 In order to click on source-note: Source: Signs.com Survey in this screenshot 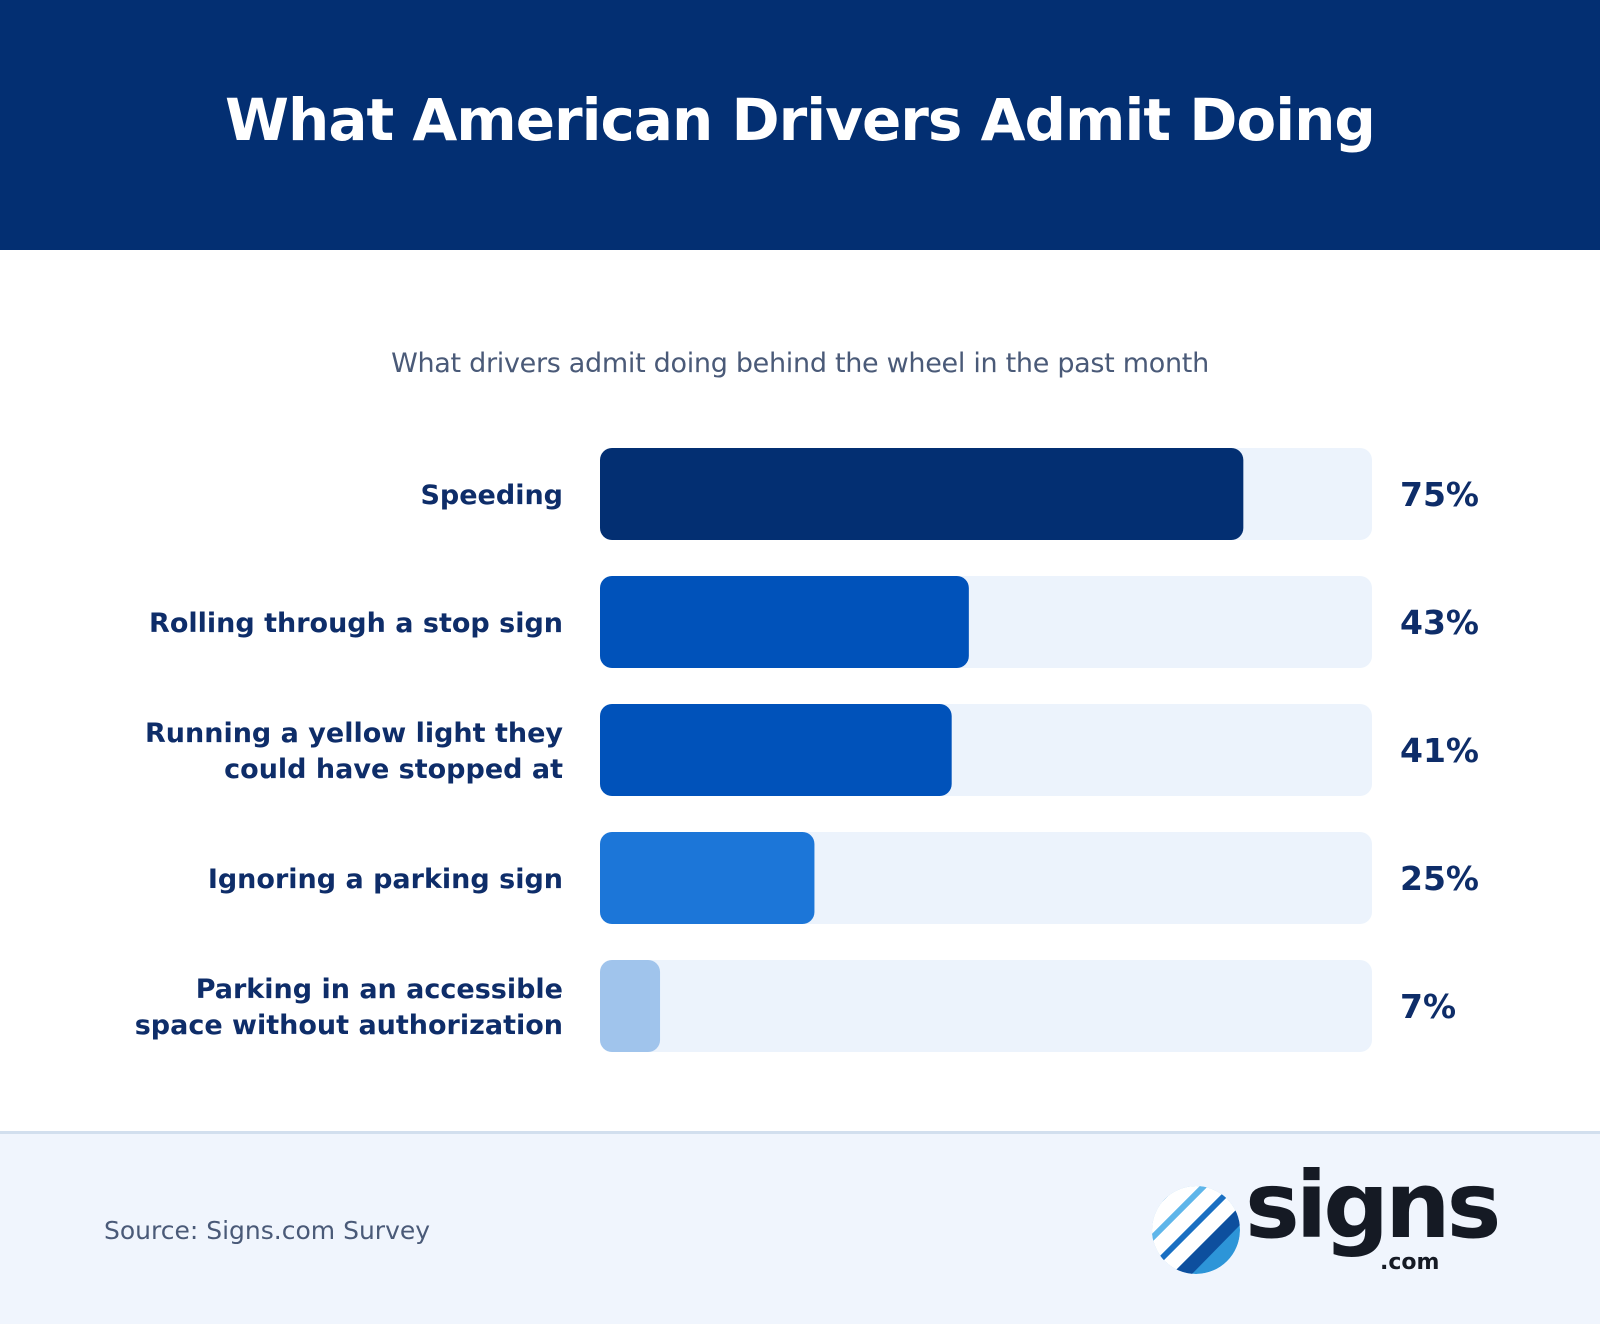, I will do `click(267, 1230)`.